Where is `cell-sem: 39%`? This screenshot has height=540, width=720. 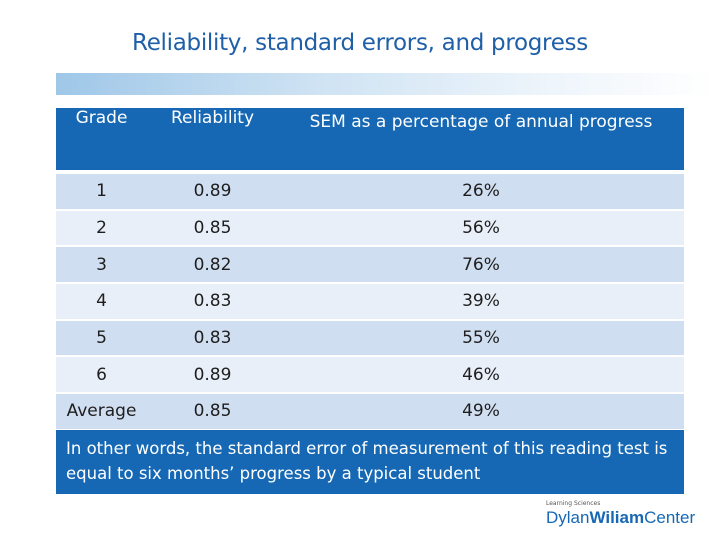
cell-sem: 39% is located at coordinates (481, 302).